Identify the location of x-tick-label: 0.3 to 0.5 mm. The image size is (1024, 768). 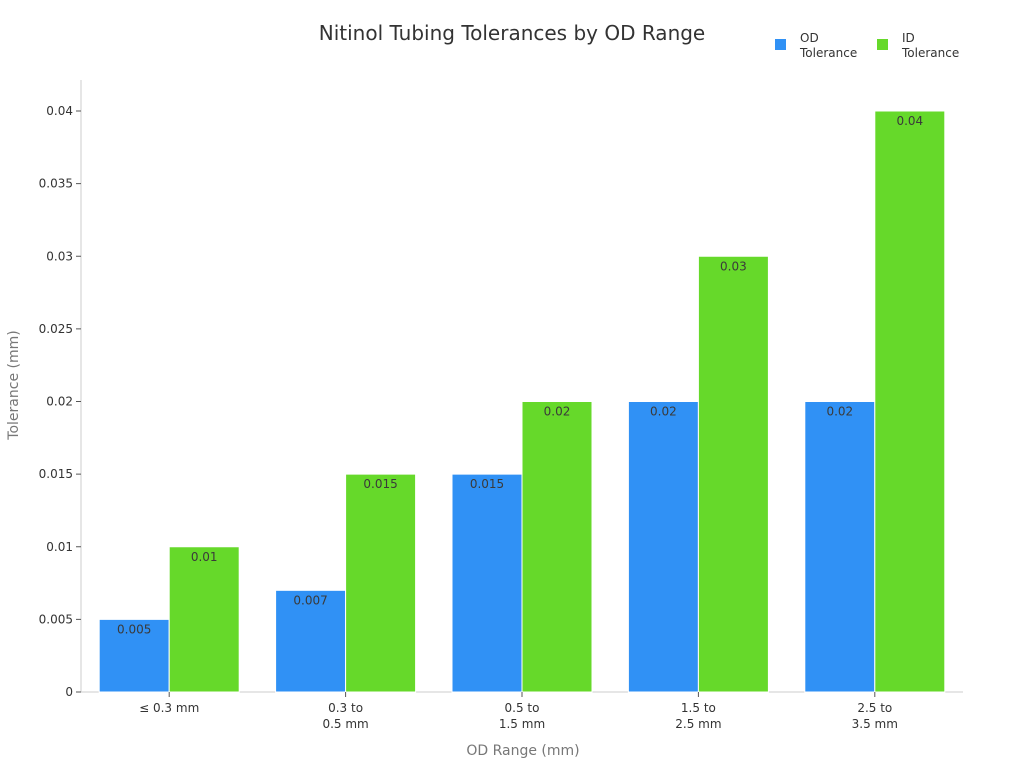
(345, 716).